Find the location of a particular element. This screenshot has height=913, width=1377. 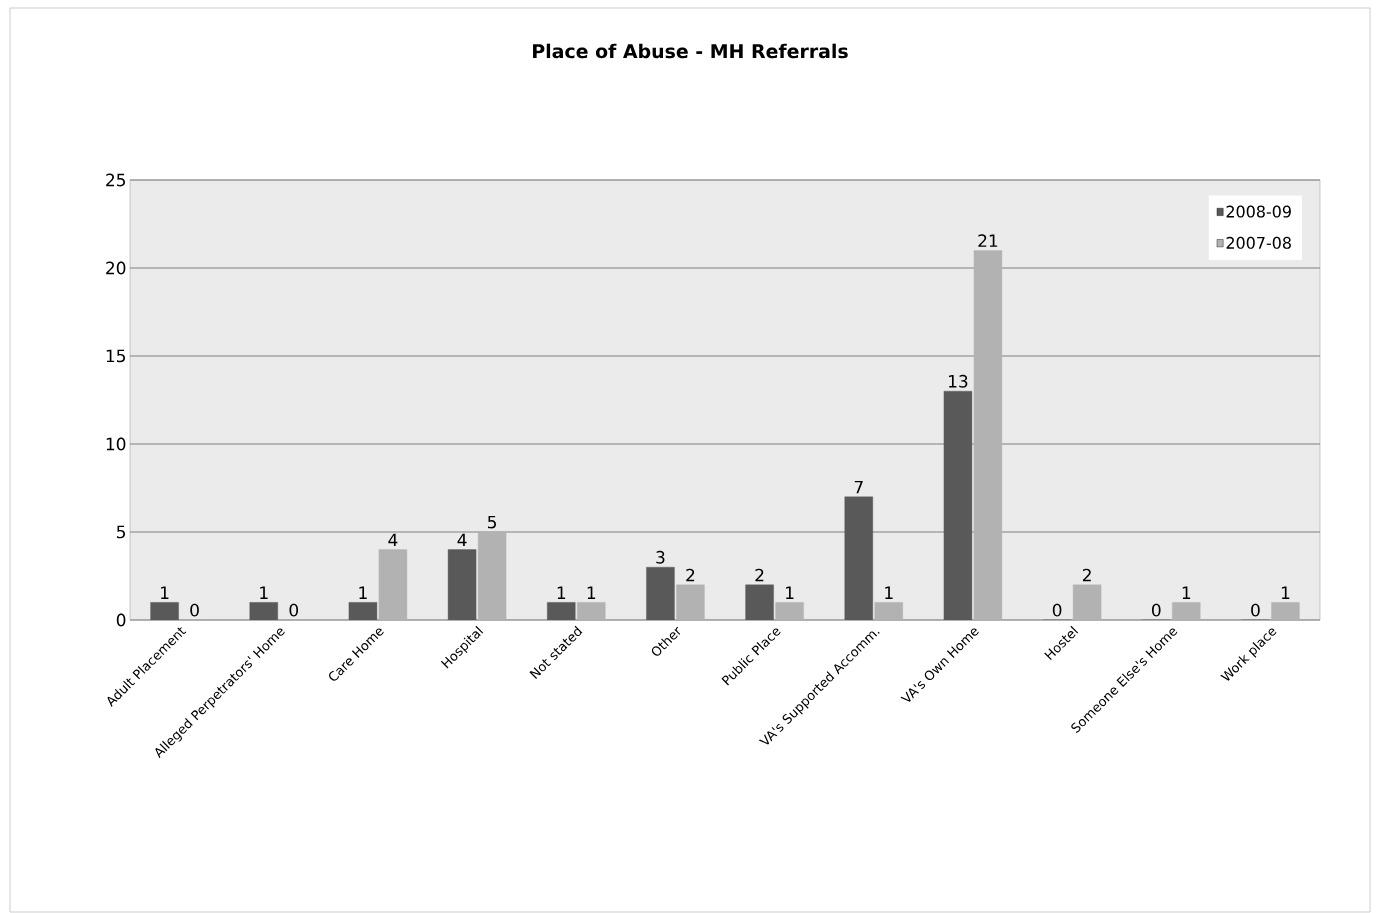

y-tick-label: 15 is located at coordinates (115, 356).